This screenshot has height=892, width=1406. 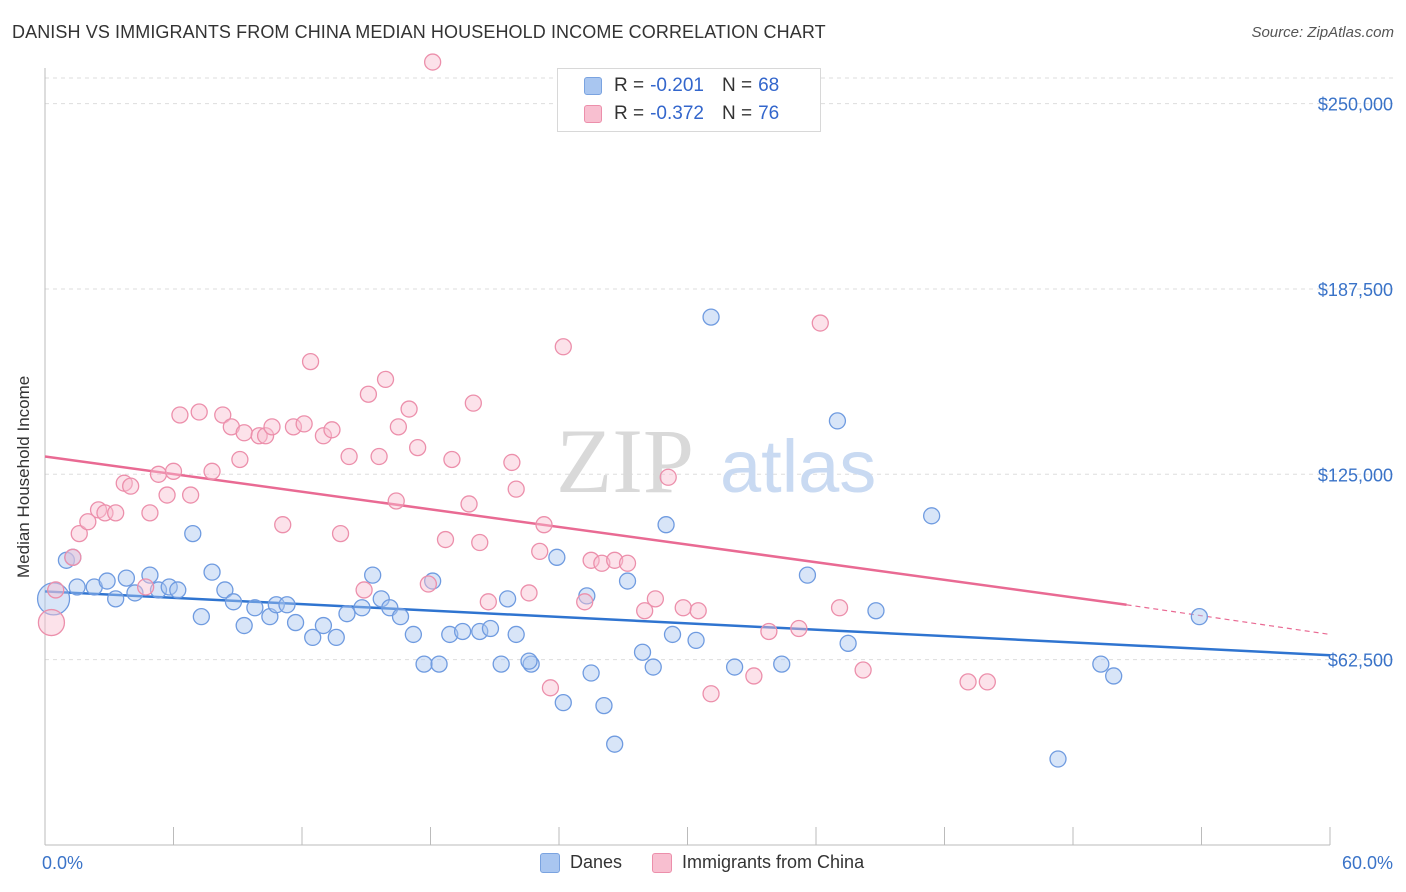 What do you see at coordinates (681, 114) in the screenshot?
I see `legend-row-china: R = -0.372 N = 76` at bounding box center [681, 114].